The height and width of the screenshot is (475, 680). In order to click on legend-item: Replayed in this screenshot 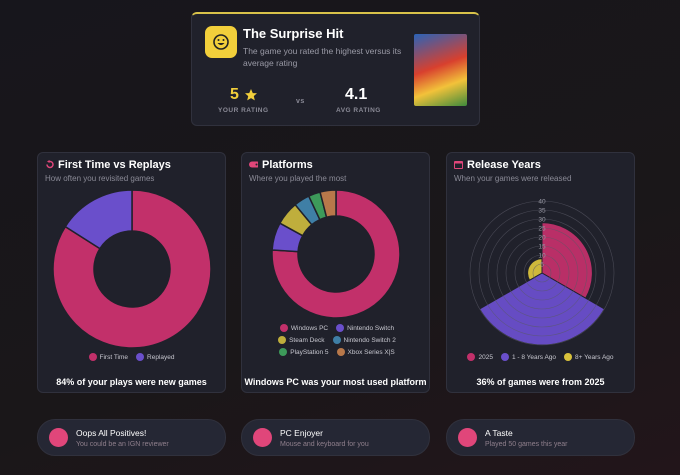, I will do `click(155, 357)`.